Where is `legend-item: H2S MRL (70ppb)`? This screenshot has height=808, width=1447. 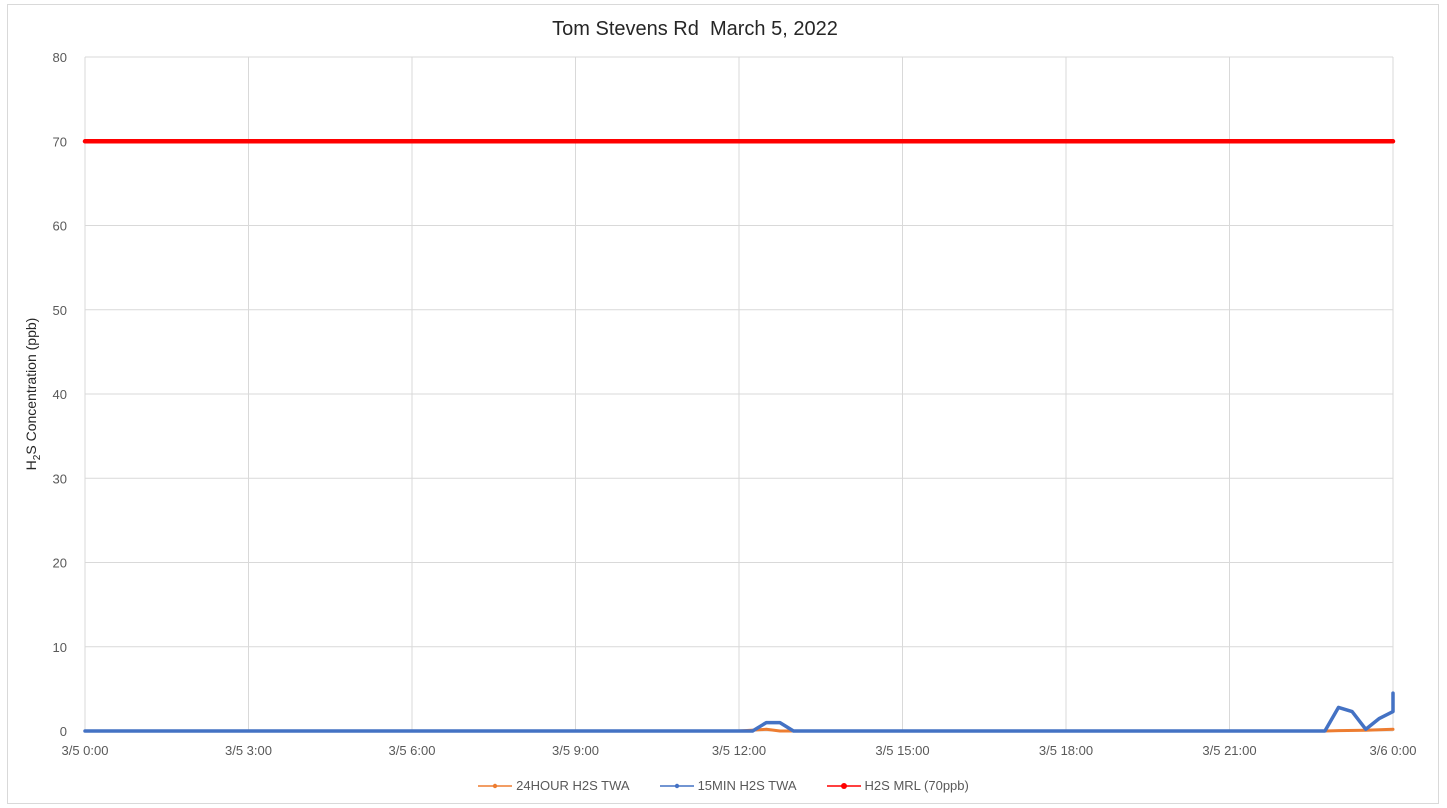 legend-item: H2S MRL (70ppb) is located at coordinates (897, 785).